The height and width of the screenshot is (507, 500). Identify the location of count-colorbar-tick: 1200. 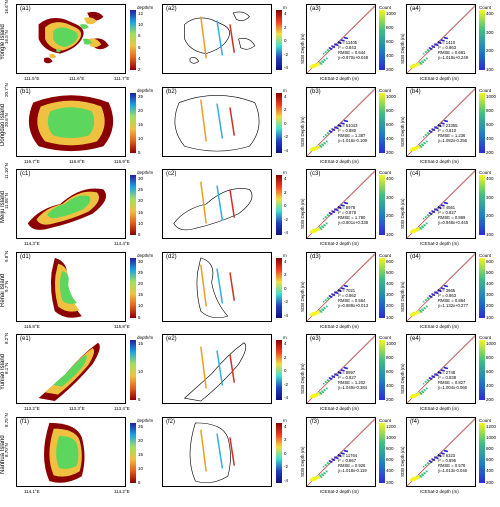
(391, 426).